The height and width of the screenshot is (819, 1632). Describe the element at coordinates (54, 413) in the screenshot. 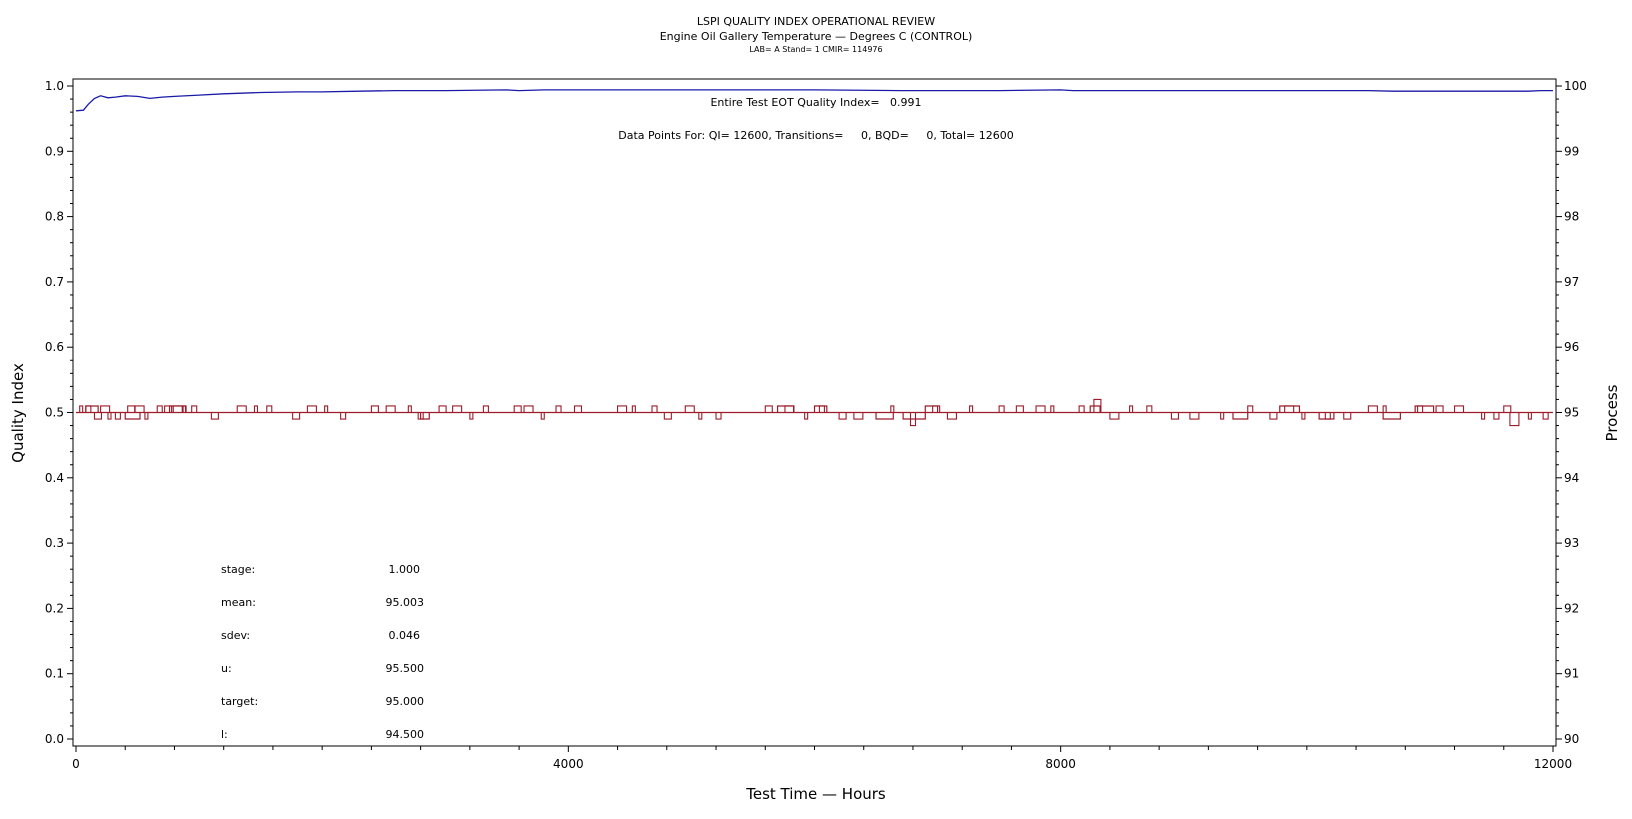

I see `y-tick-label: 0.5` at that location.